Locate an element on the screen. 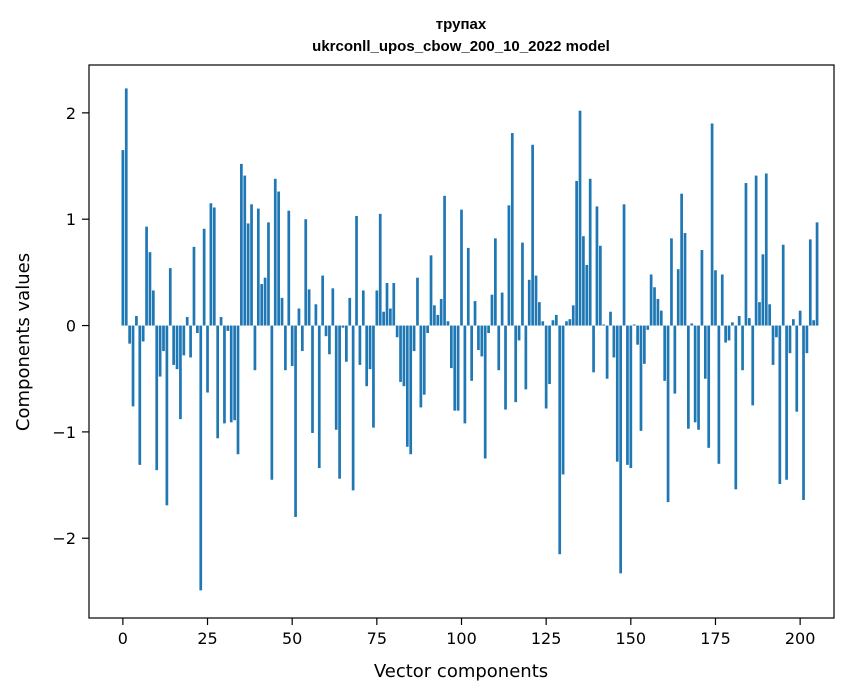 The image size is (847, 696). x-tick-label: 175 is located at coordinates (715, 638).